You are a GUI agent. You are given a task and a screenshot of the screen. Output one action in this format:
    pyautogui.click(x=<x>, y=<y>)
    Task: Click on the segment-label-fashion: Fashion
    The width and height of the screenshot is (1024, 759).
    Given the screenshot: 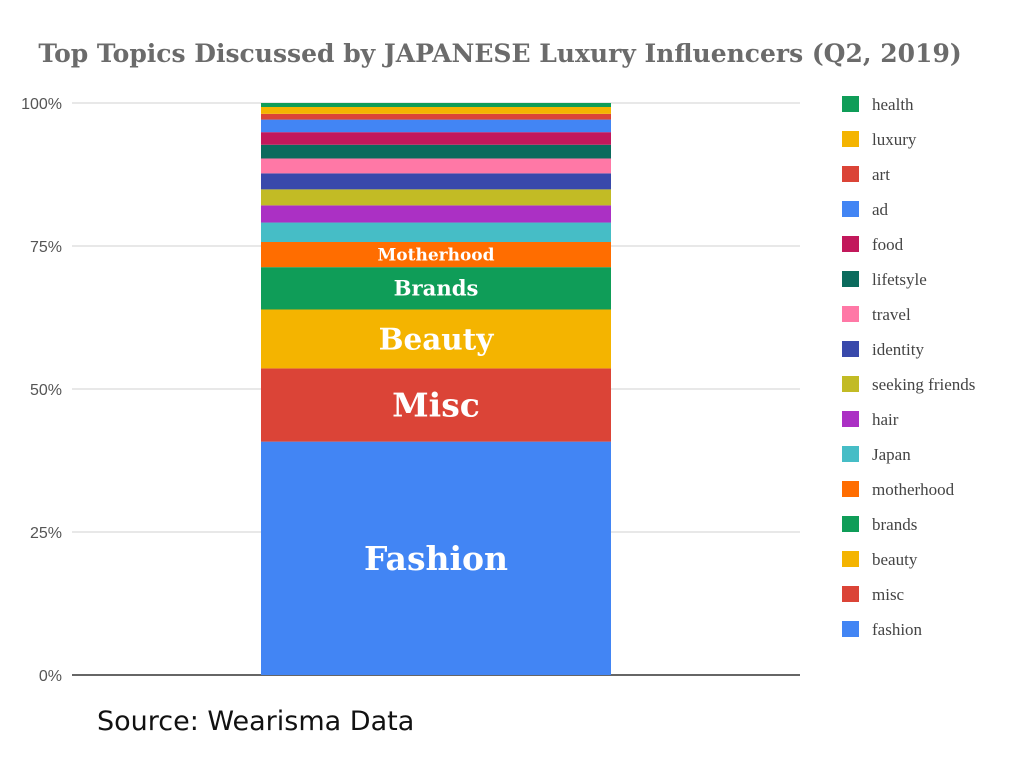 What is the action you would take?
    pyautogui.click(x=436, y=558)
    